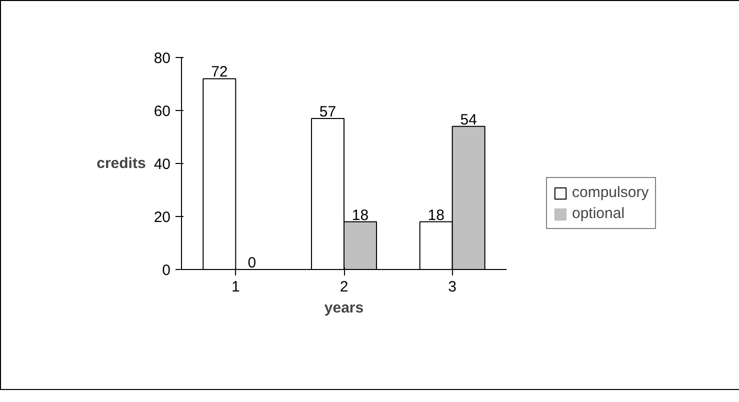 The height and width of the screenshot is (402, 739). Describe the element at coordinates (166, 270) in the screenshot. I see `y-tick-label: 0` at that location.